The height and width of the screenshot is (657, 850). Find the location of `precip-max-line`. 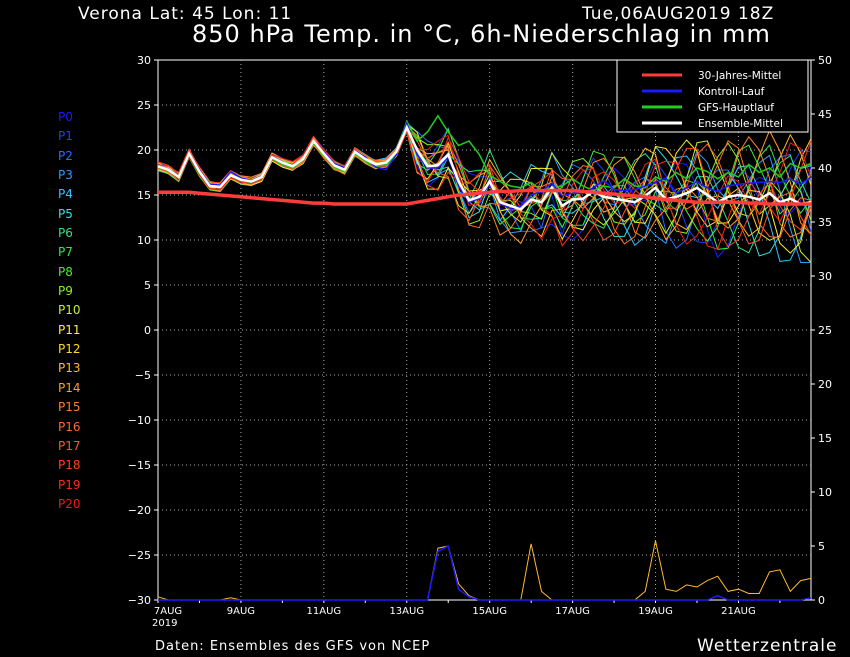

precip-max-line is located at coordinates (484, 570).